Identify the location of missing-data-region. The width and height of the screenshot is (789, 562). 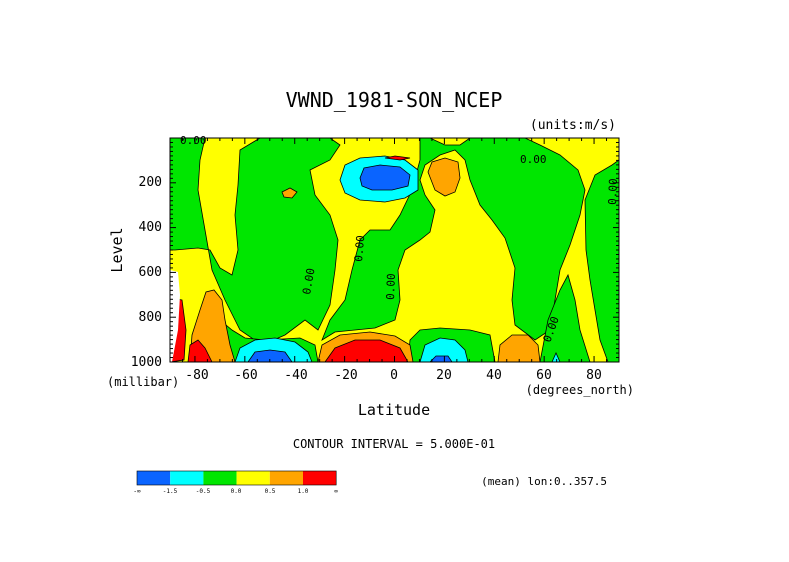
(175, 316).